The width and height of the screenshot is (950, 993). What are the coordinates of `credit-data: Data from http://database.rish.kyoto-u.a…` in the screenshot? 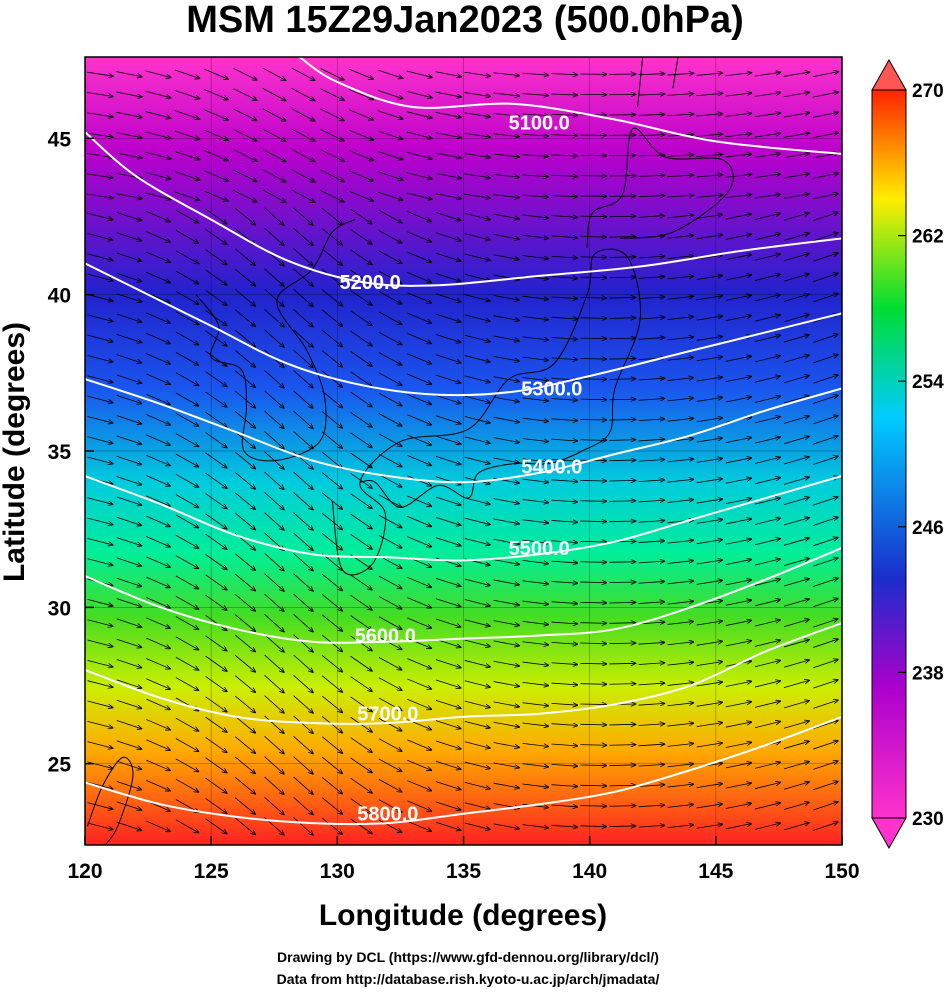 It's located at (468, 979).